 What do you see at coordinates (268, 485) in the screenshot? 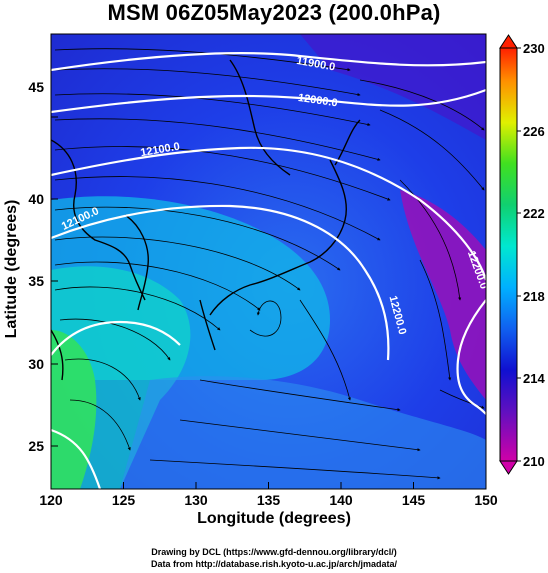
I see `x-axis-ticks` at bounding box center [268, 485].